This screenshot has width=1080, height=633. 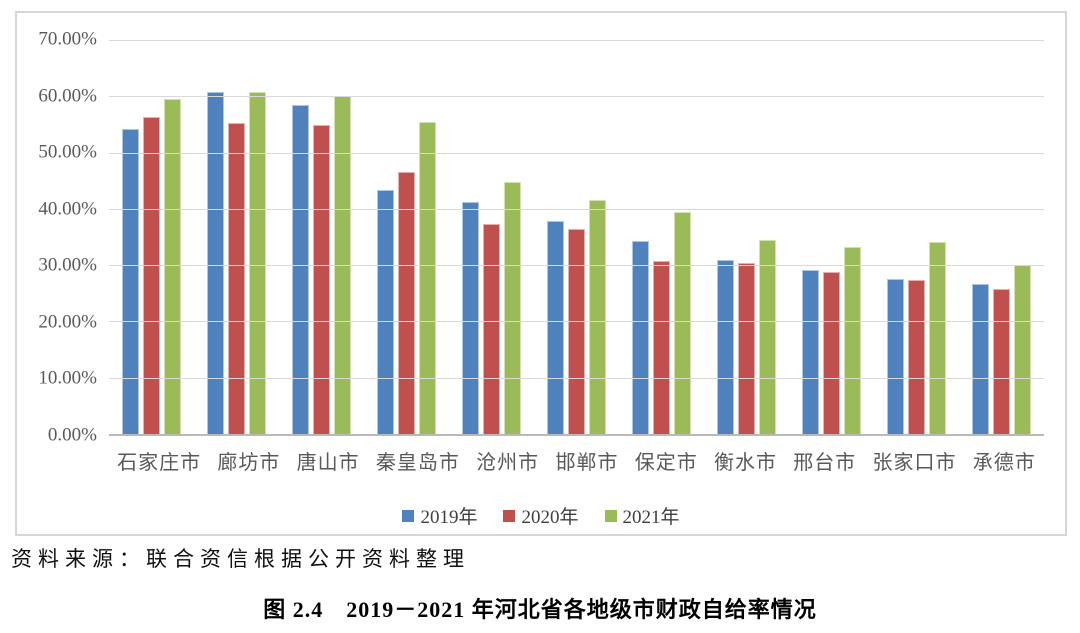 What do you see at coordinates (1004, 463) in the screenshot?
I see `category-label: 承德市` at bounding box center [1004, 463].